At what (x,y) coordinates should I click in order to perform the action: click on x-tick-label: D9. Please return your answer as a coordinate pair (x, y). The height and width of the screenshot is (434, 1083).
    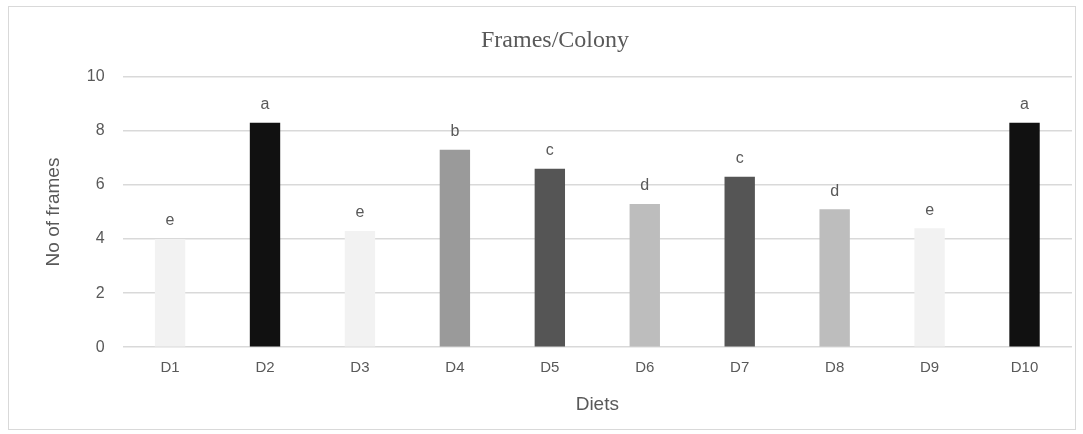
    Looking at the image, I should click on (930, 367).